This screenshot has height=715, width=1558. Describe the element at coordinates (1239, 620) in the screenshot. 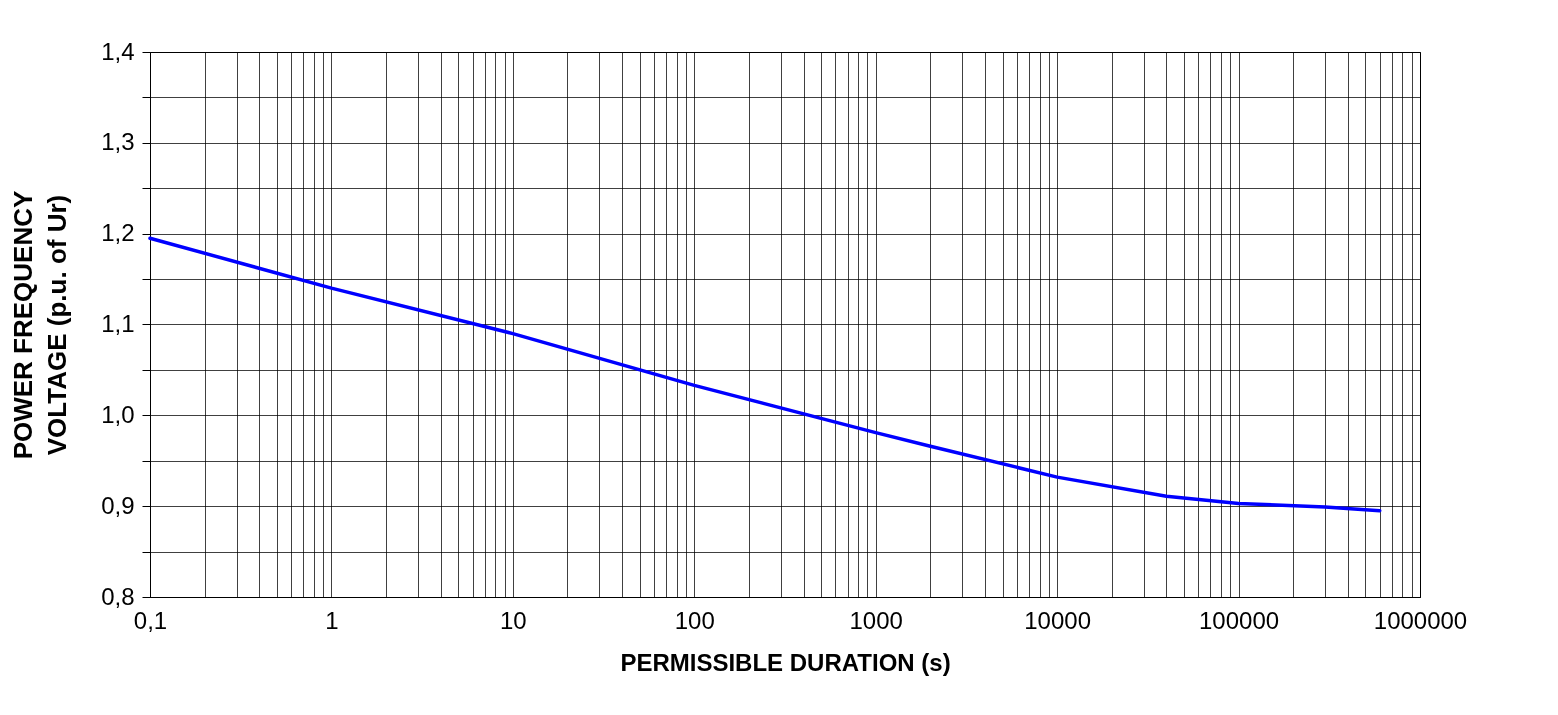

I see `x-tick-label: 100000` at that location.